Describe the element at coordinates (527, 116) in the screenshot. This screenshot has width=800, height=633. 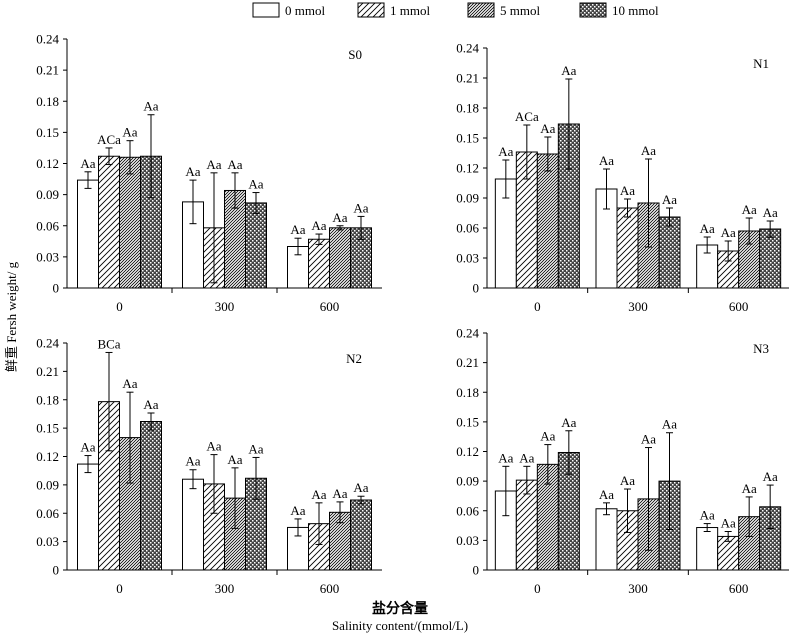
I see `data-label: ACa` at that location.